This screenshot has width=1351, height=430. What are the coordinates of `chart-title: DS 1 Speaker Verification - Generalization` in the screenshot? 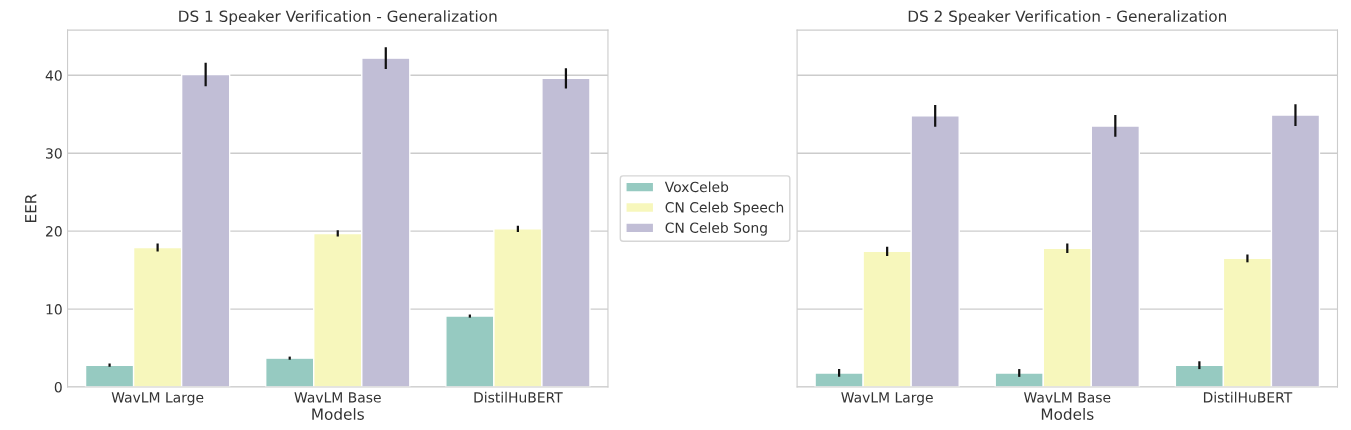 It's located at (338, 17).